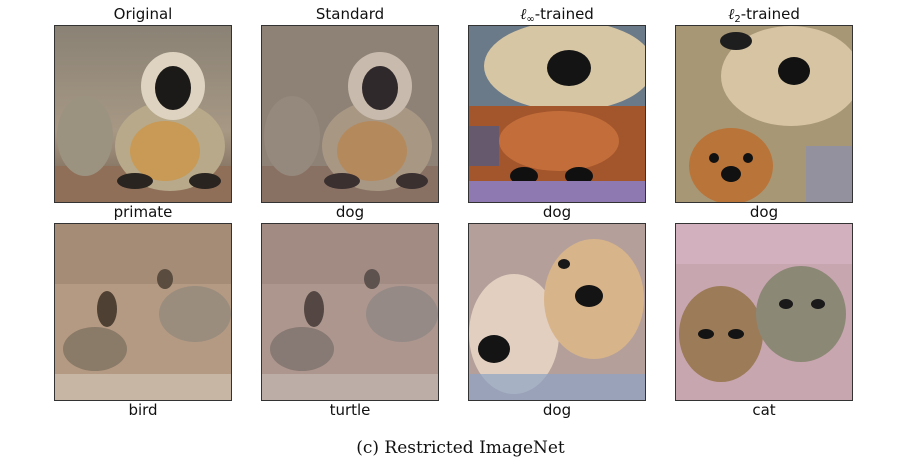  Describe the element at coordinates (350, 312) in the screenshot. I see `image-standard-bird` at that location.